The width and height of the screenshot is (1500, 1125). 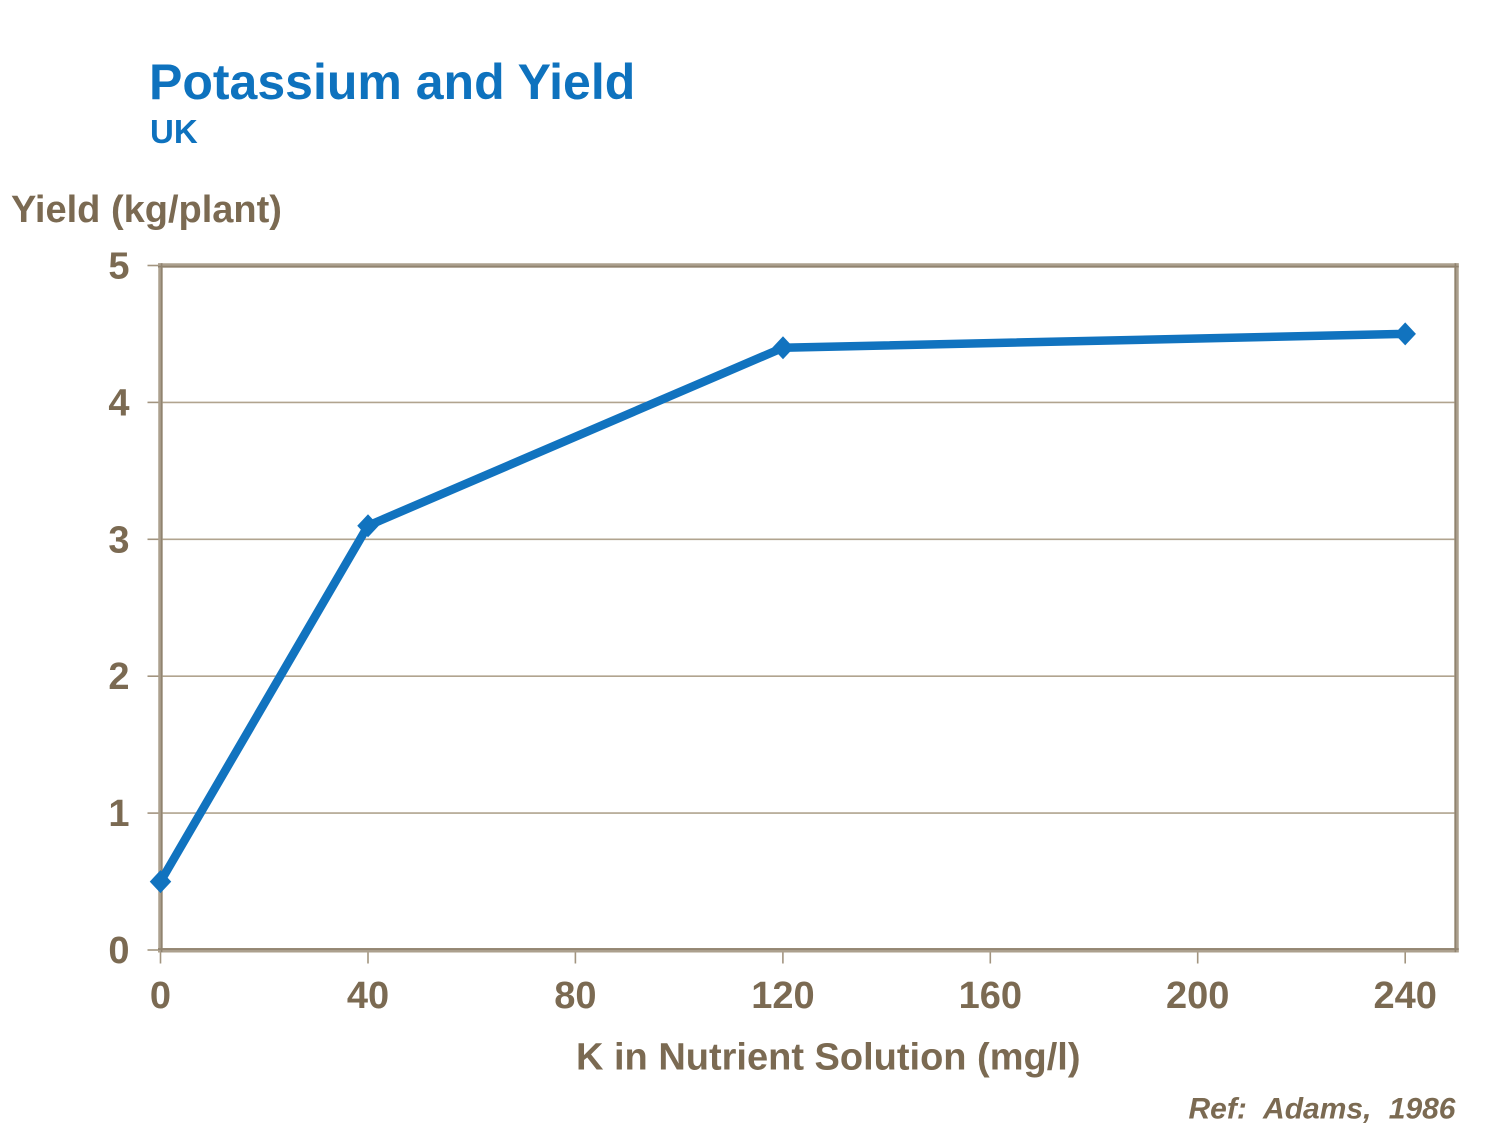 I want to click on svg-text: Ref: Adams, 1986, so click(x=1322, y=1108).